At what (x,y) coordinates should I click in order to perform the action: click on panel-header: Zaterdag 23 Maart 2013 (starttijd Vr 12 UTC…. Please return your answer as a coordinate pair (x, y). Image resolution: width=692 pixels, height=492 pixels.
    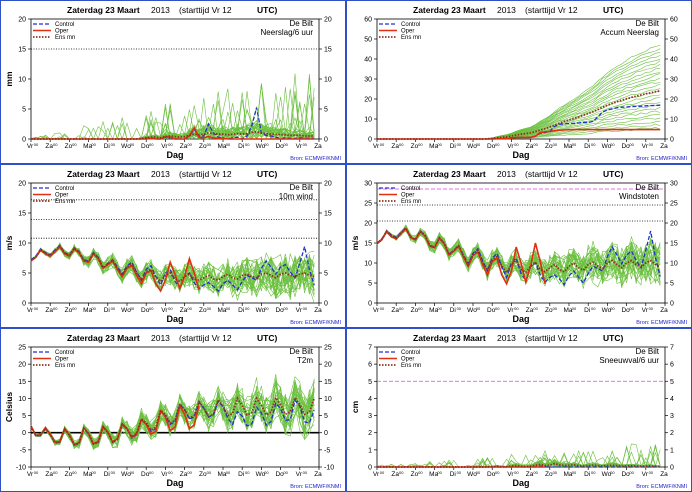
    Looking at the image, I should click on (518, 338).